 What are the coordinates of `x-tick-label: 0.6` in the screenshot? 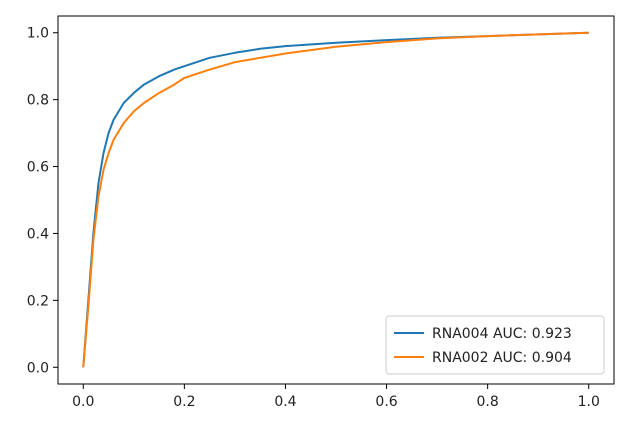 It's located at (386, 402).